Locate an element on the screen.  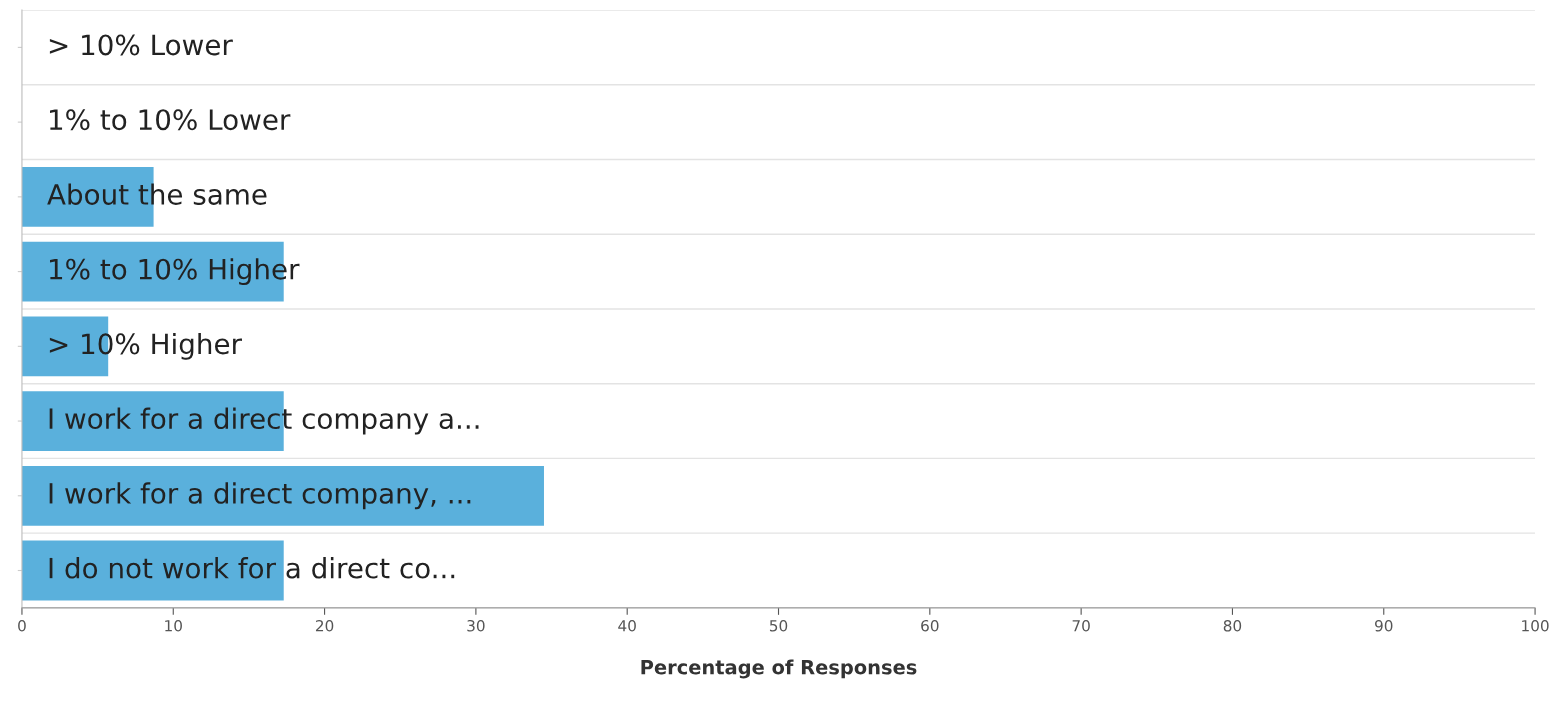
x-tick-label: 40 is located at coordinates (627, 625).